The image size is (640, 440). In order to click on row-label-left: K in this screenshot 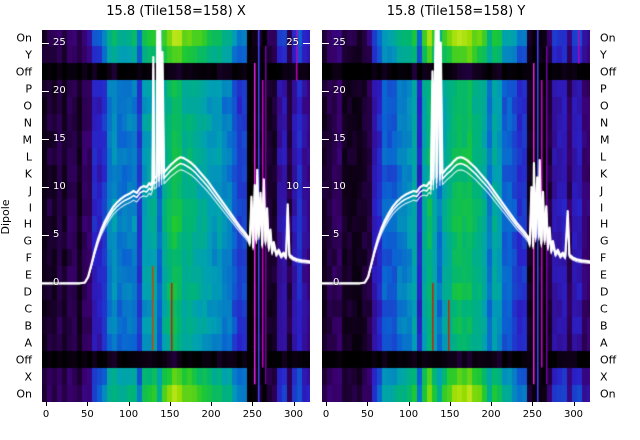, I will do `click(28, 174)`.